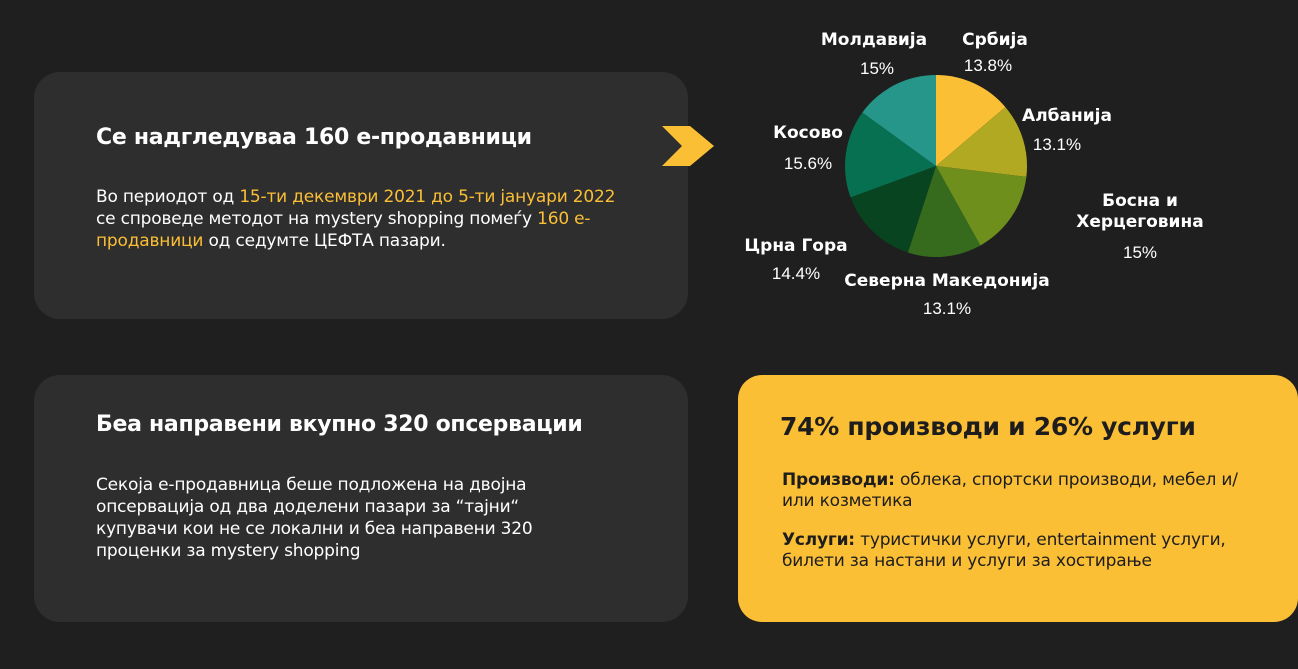  Describe the element at coordinates (796, 273) in the screenshot. I see `pie-slice-percent: 14.4%` at that location.